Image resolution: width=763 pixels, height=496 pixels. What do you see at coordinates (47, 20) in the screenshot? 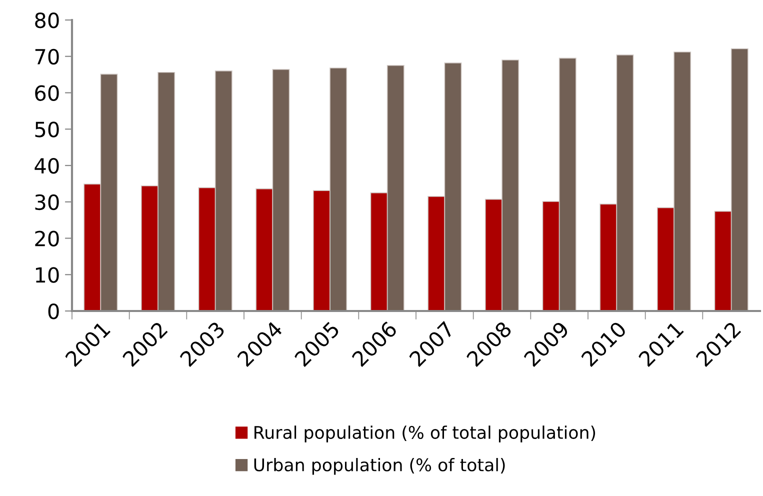
I see `y-tick-label: 80` at bounding box center [47, 20].